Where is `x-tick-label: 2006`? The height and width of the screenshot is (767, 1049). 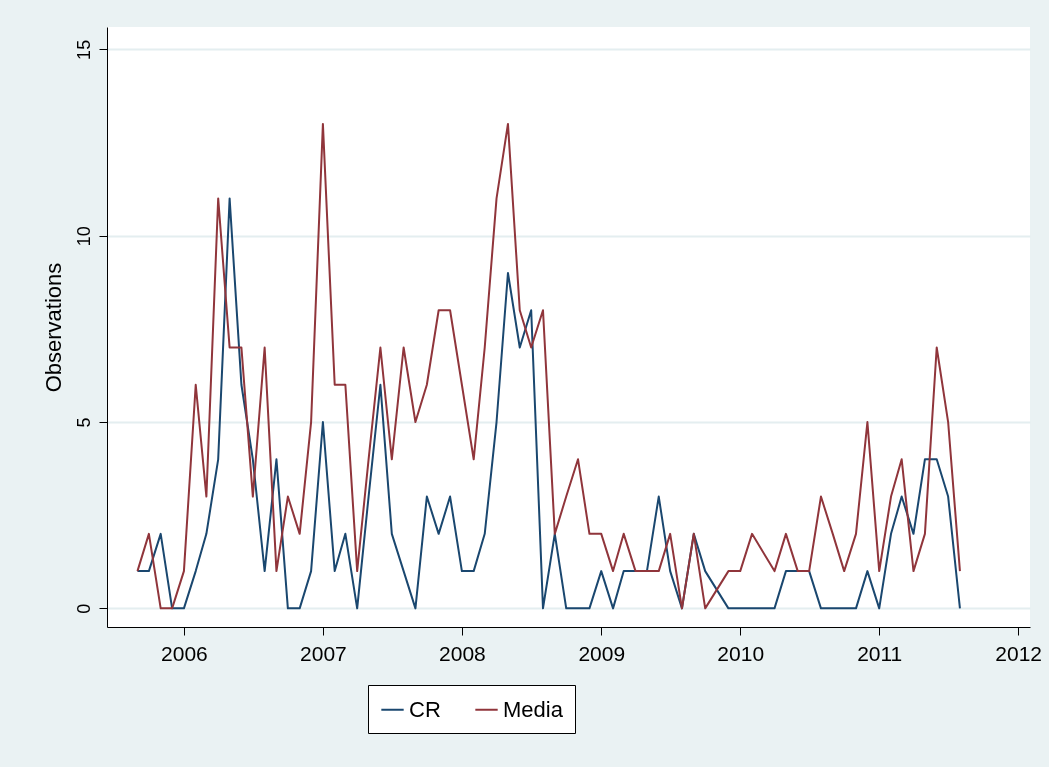
x-tick-label: 2006 is located at coordinates (184, 653).